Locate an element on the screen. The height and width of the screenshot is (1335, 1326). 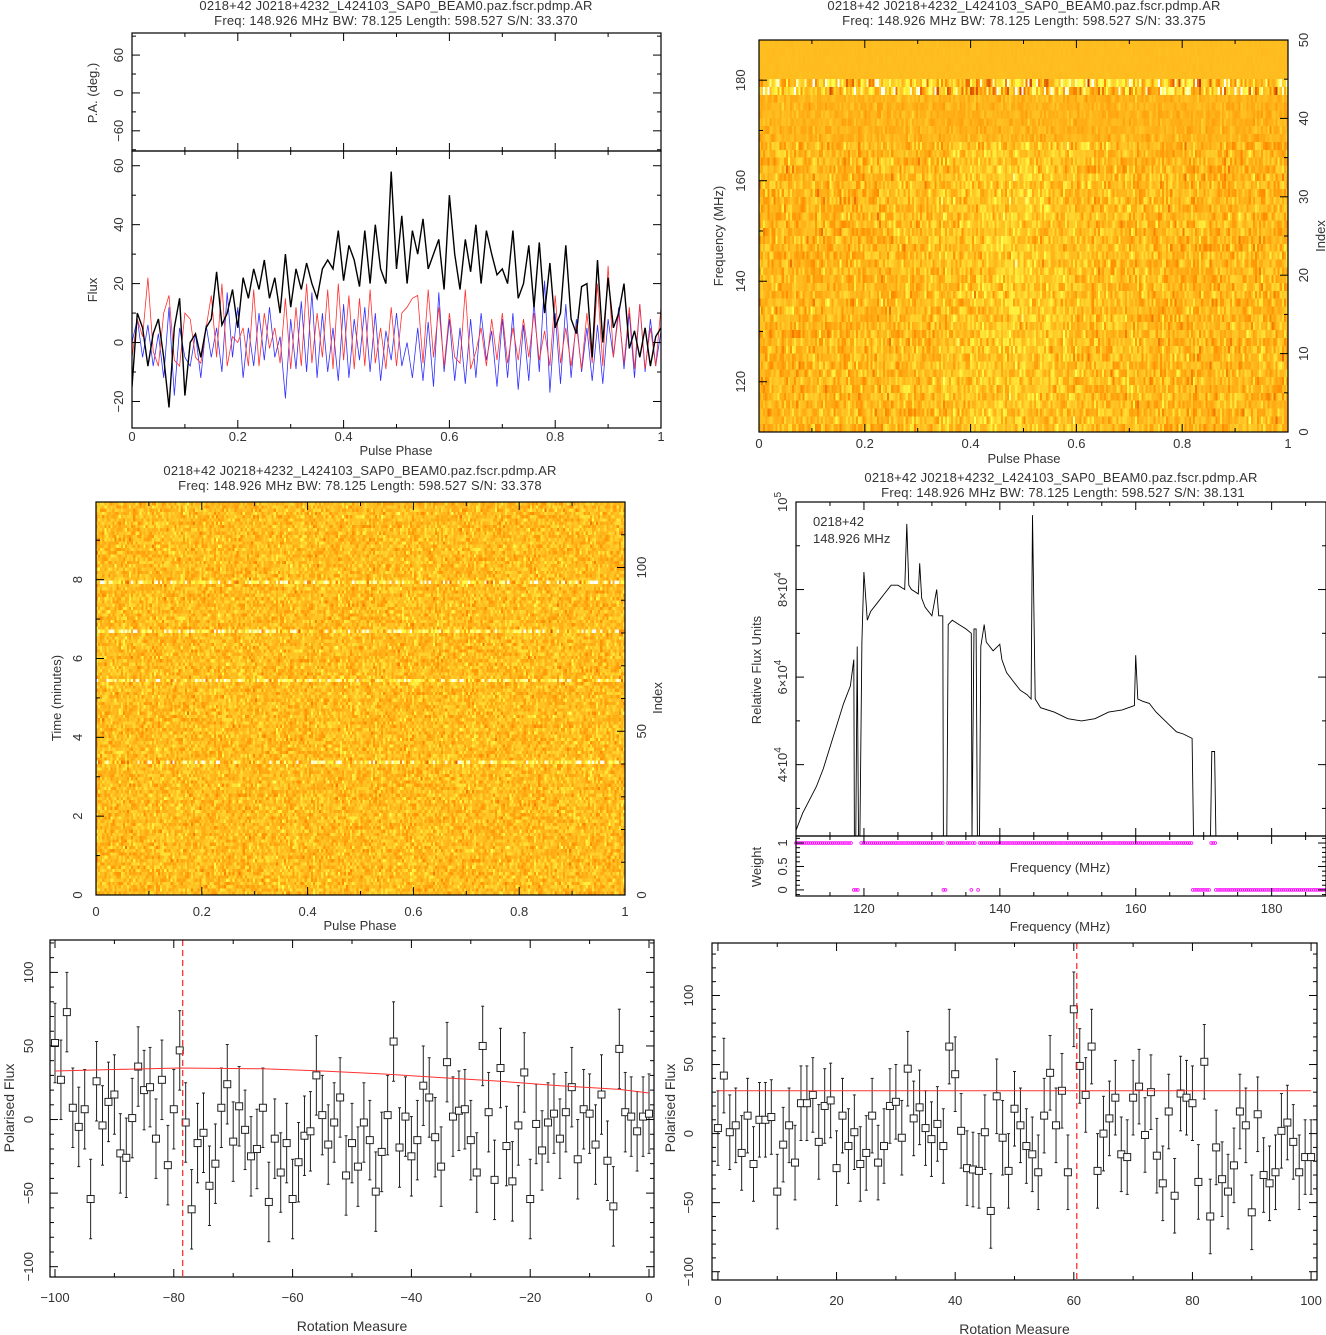
y-tick-label: 180 is located at coordinates (740, 80).